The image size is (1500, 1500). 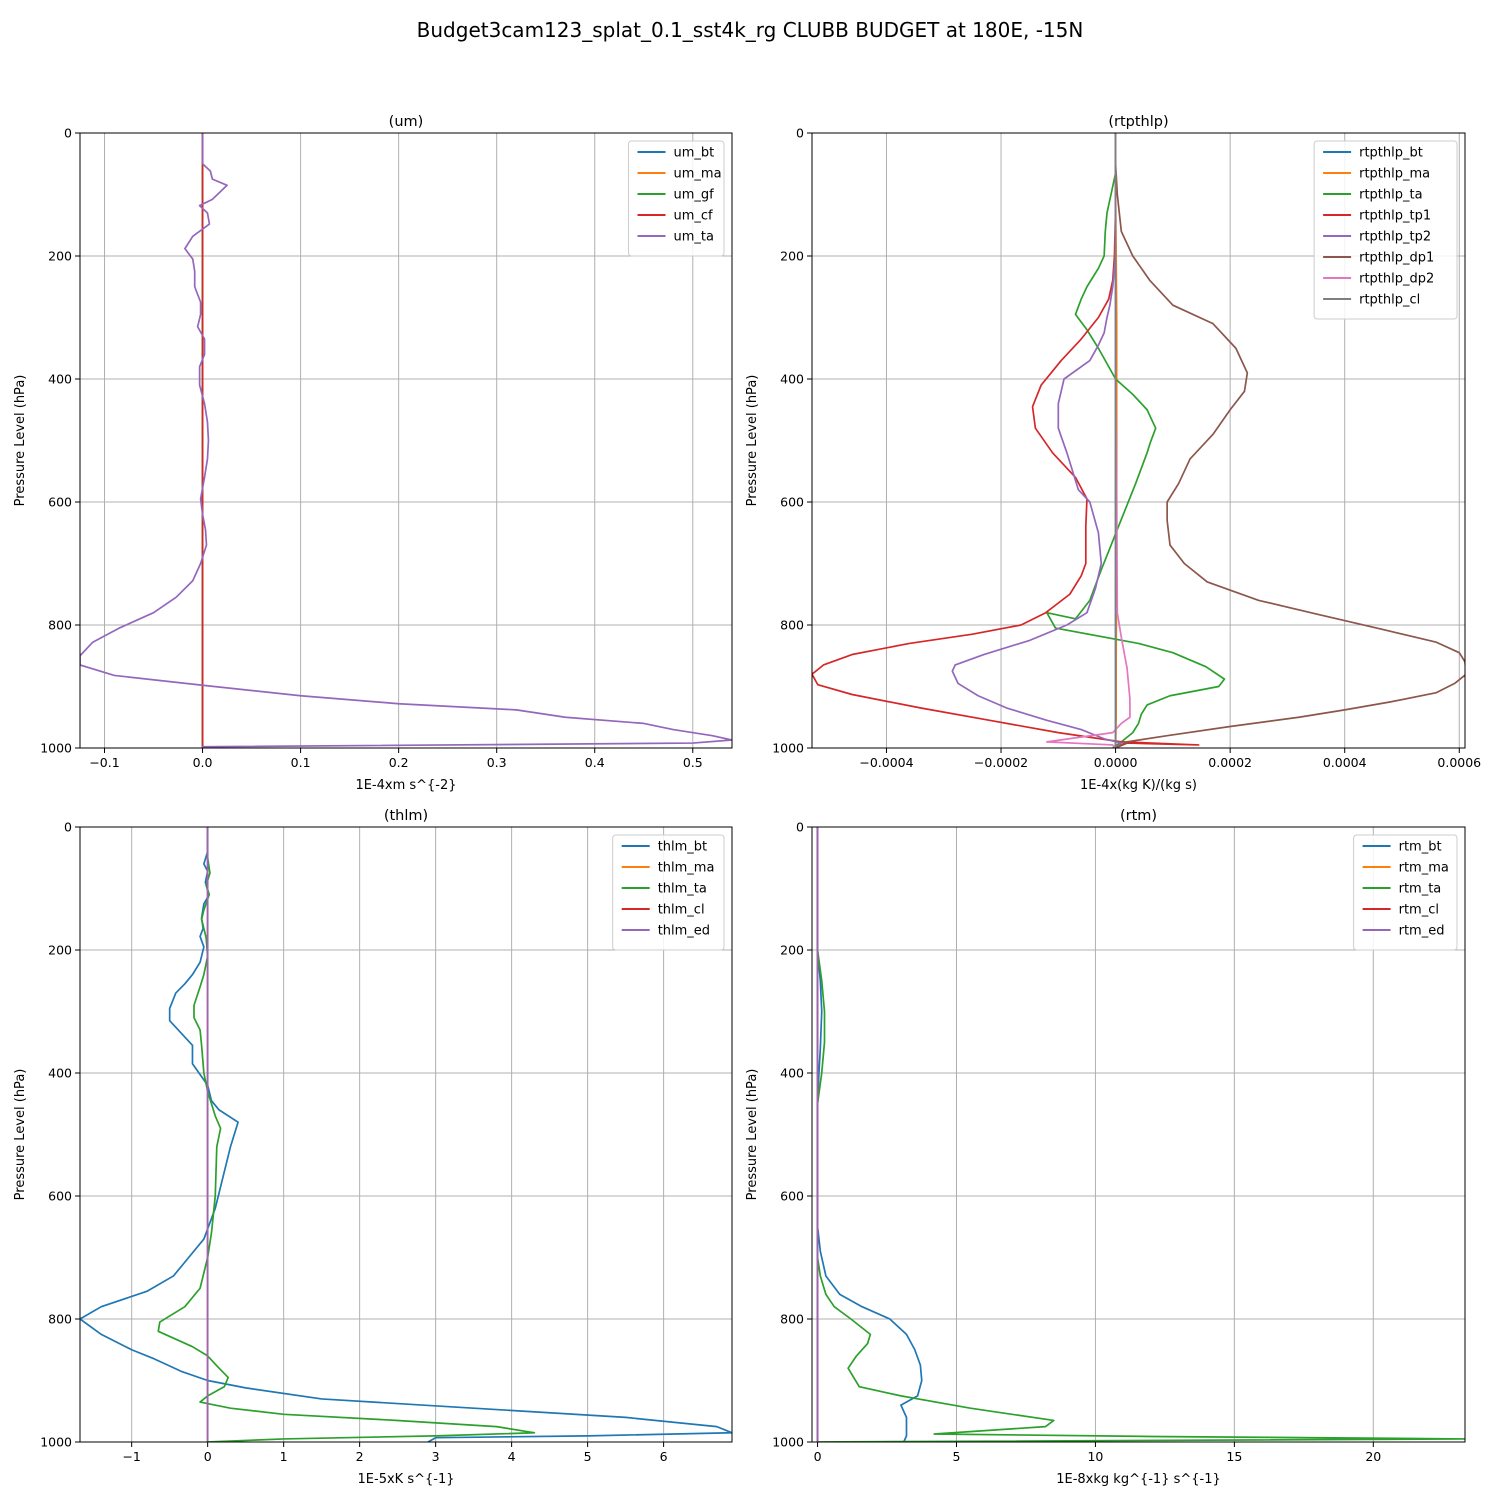 What do you see at coordinates (693, 762) in the screenshot?
I see `x-tick-label: 0.5` at bounding box center [693, 762].